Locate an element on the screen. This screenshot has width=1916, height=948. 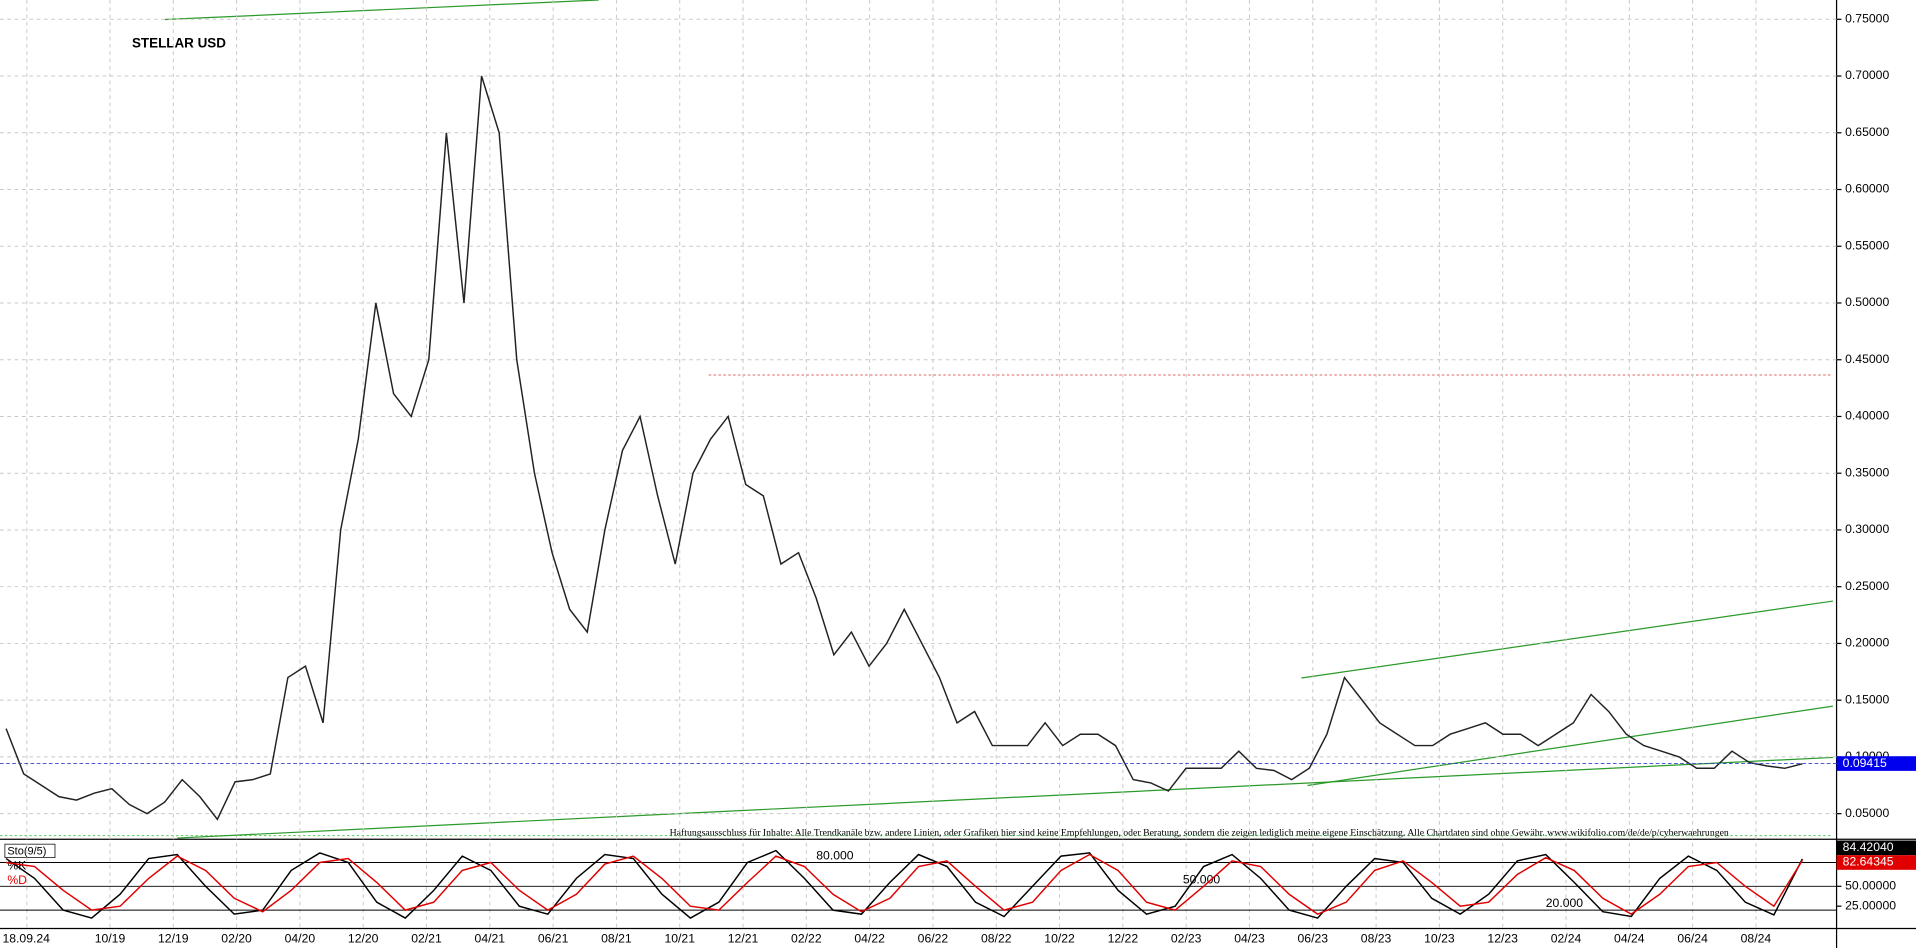
x-tick-label: 06/23 is located at coordinates (1313, 939).